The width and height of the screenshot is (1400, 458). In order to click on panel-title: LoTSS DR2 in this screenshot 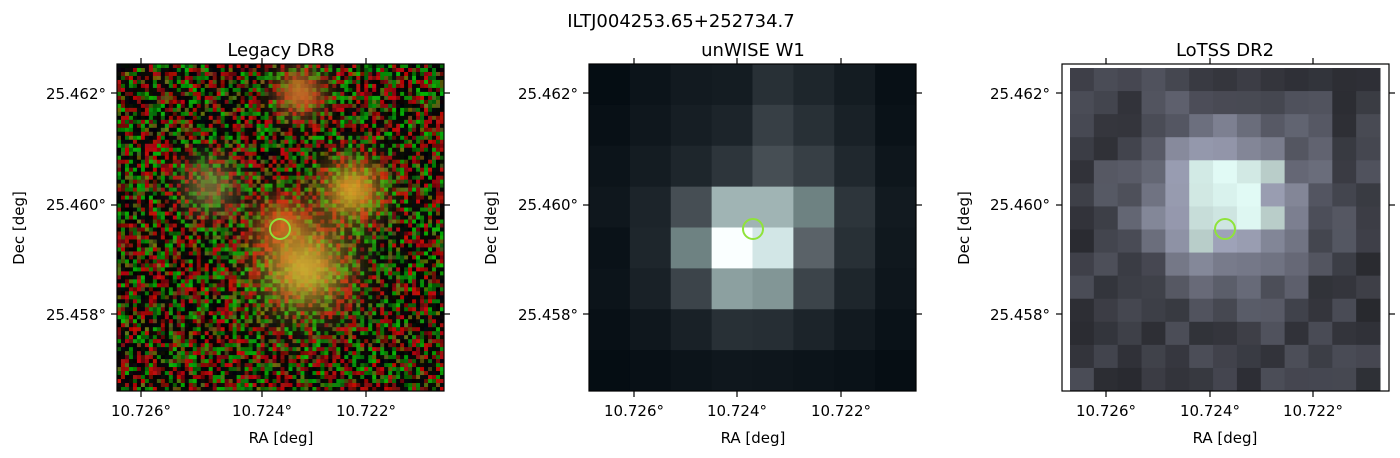, I will do `click(1225, 50)`.